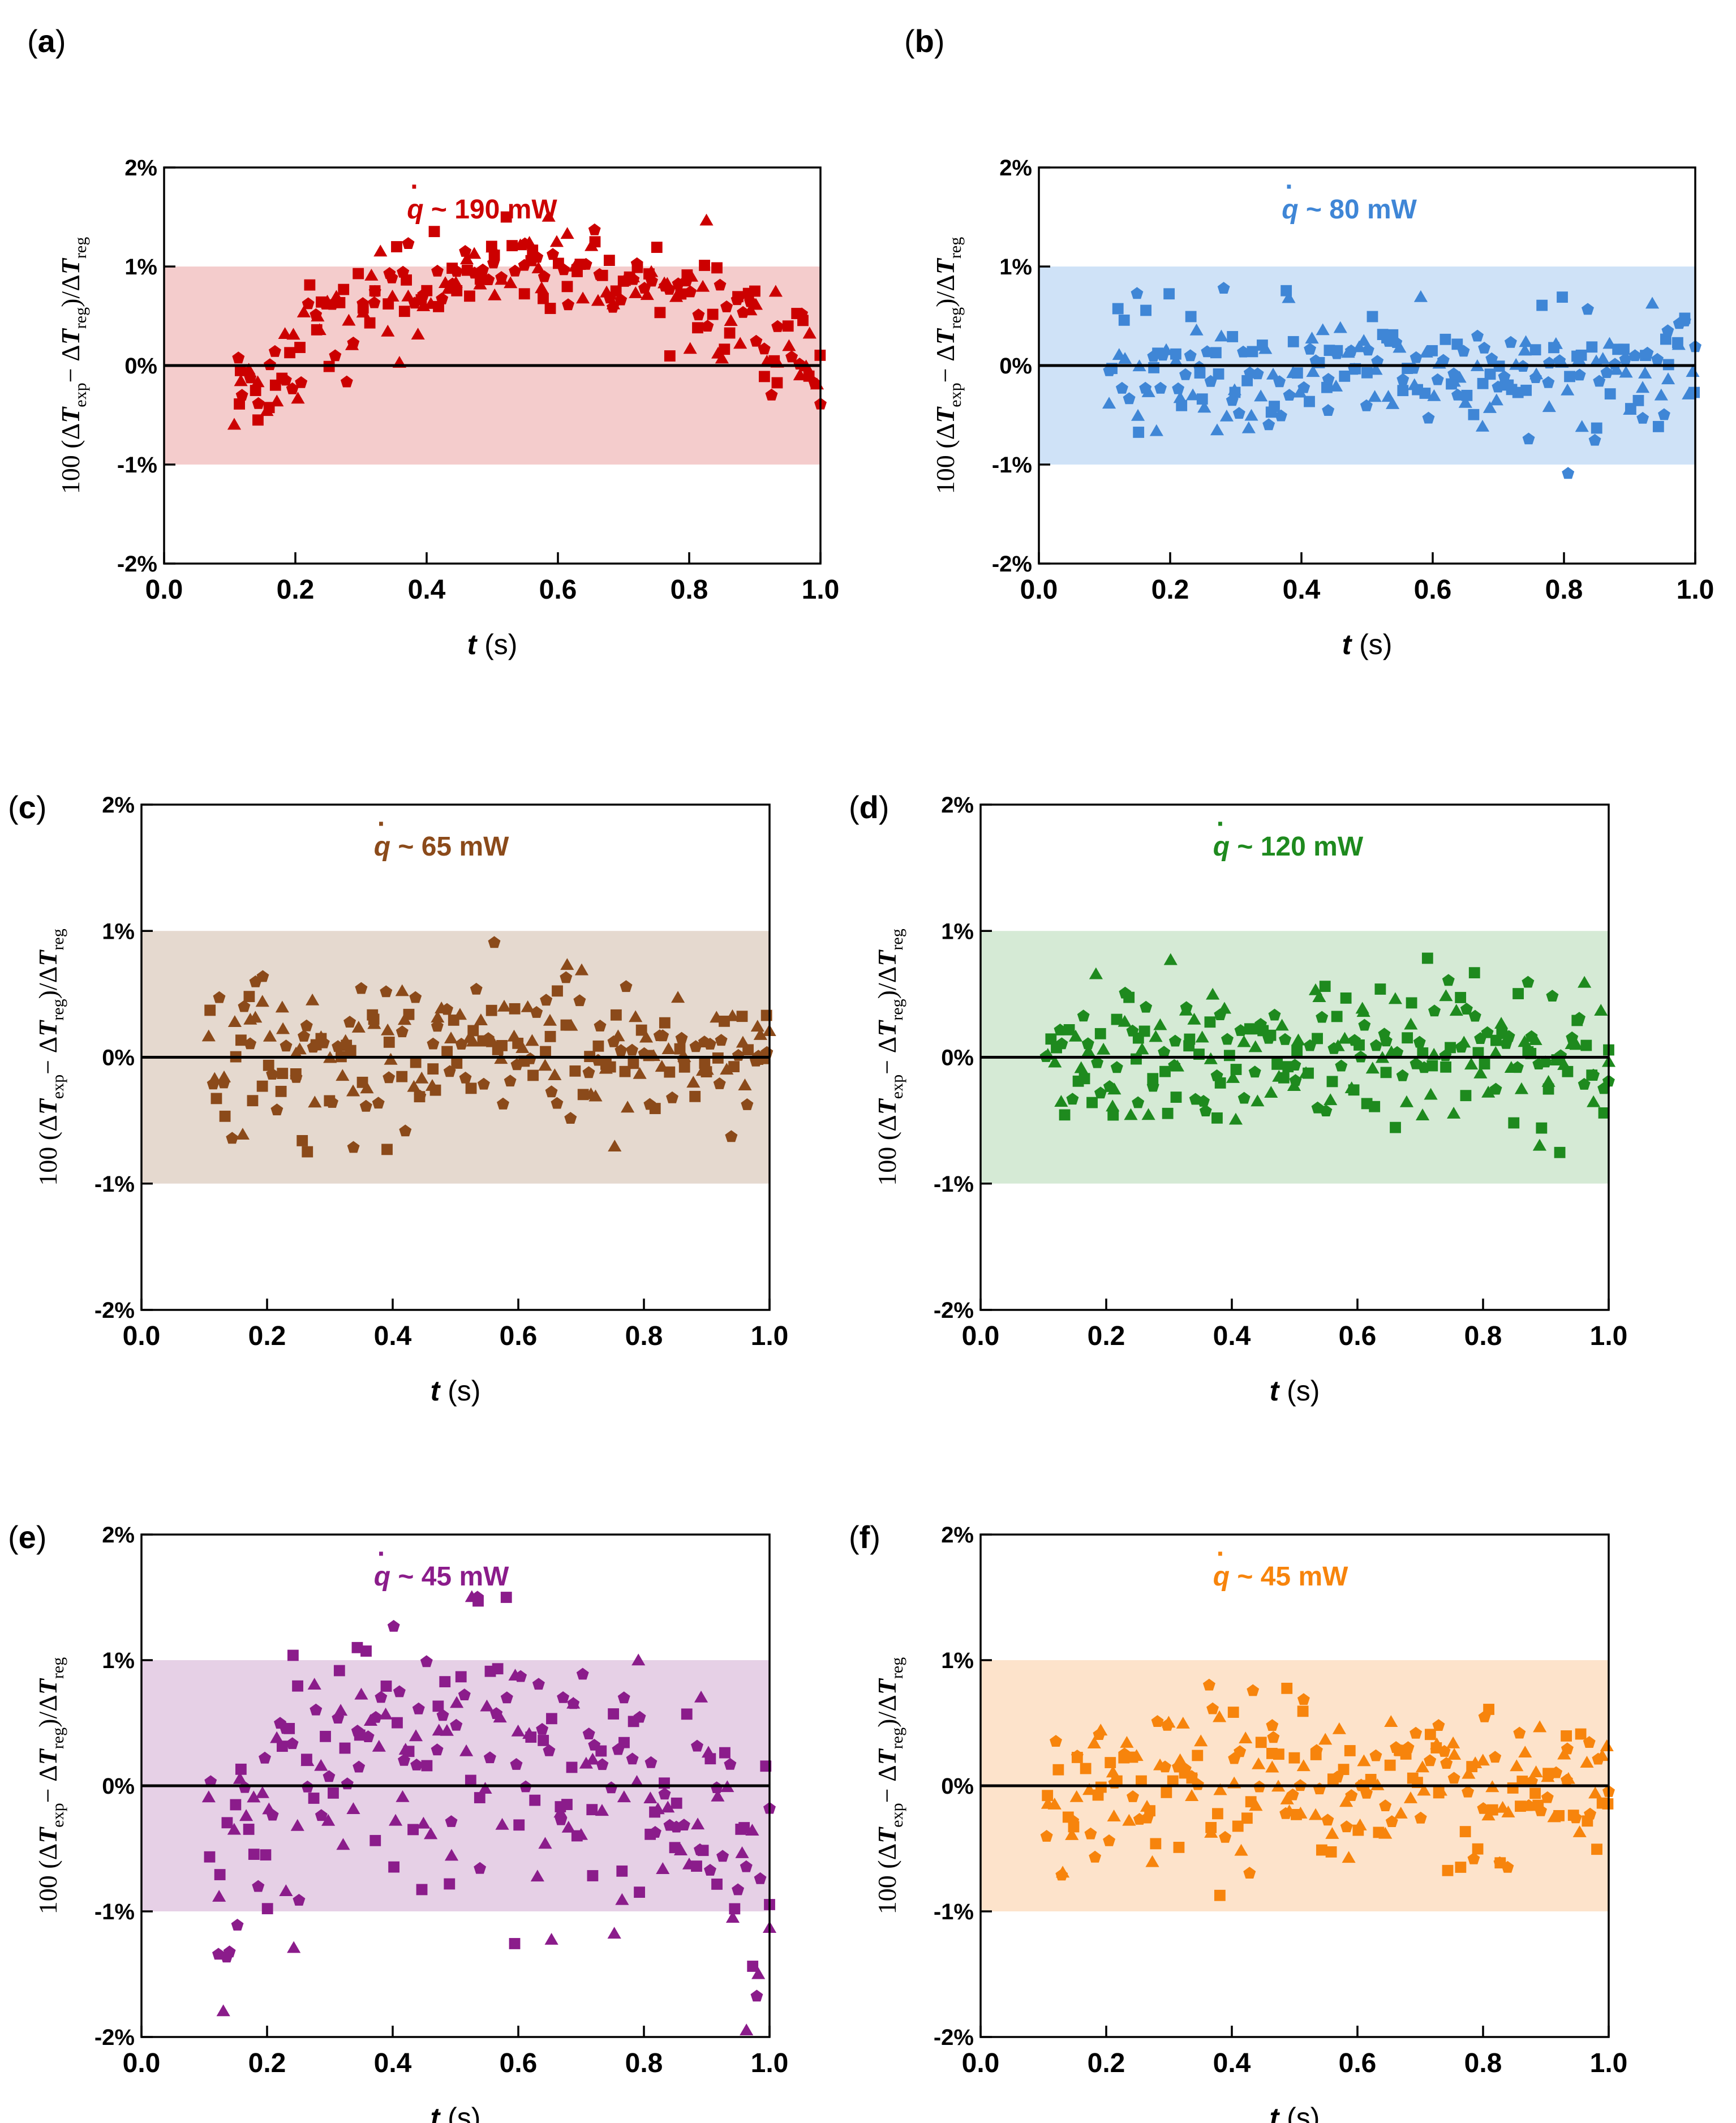  Describe the element at coordinates (456, 2112) in the screenshot. I see `x-axis-title: t (s)` at that location.